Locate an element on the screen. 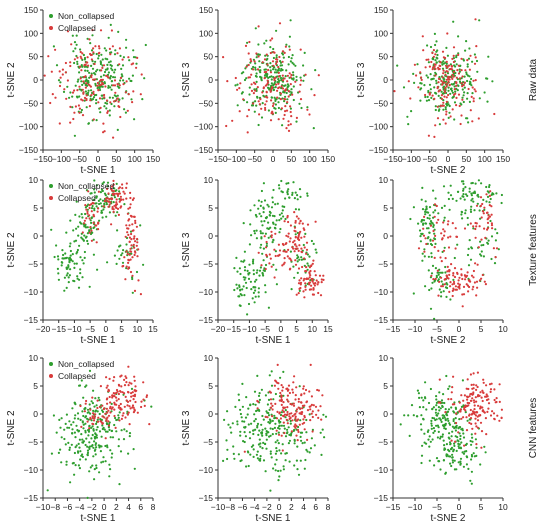 The width and height of the screenshot is (550, 531). y-axis-label: t-SNE 2 is located at coordinates (11, 79).